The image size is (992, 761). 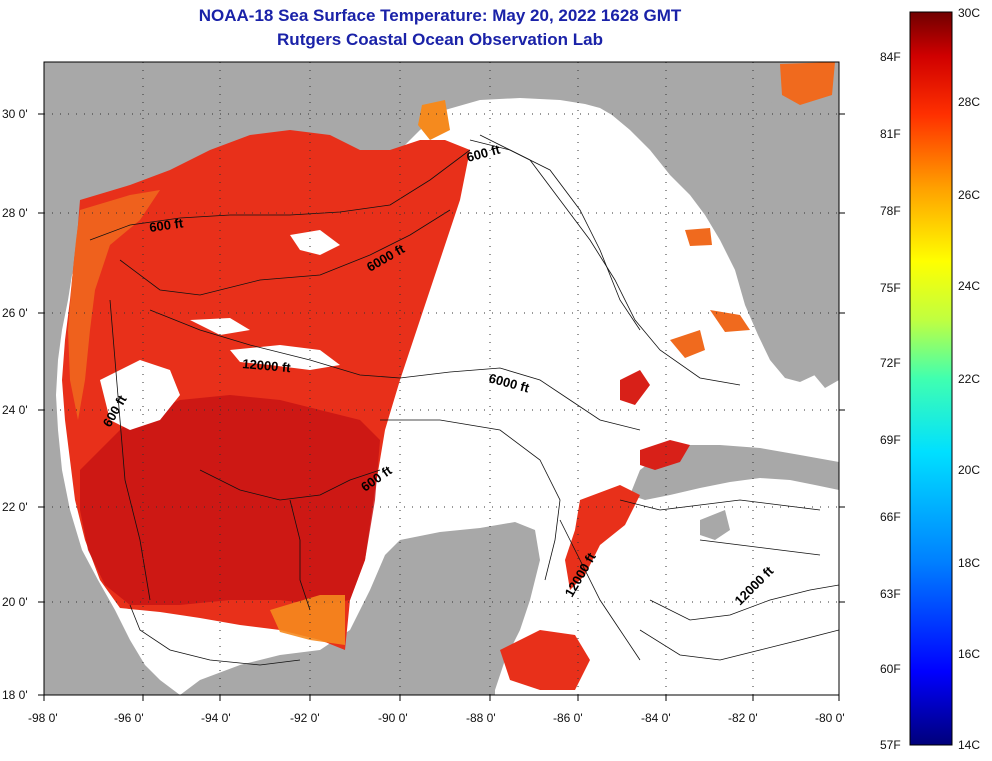 What do you see at coordinates (743, 718) in the screenshot?
I see `longitude-label: -82 0'` at bounding box center [743, 718].